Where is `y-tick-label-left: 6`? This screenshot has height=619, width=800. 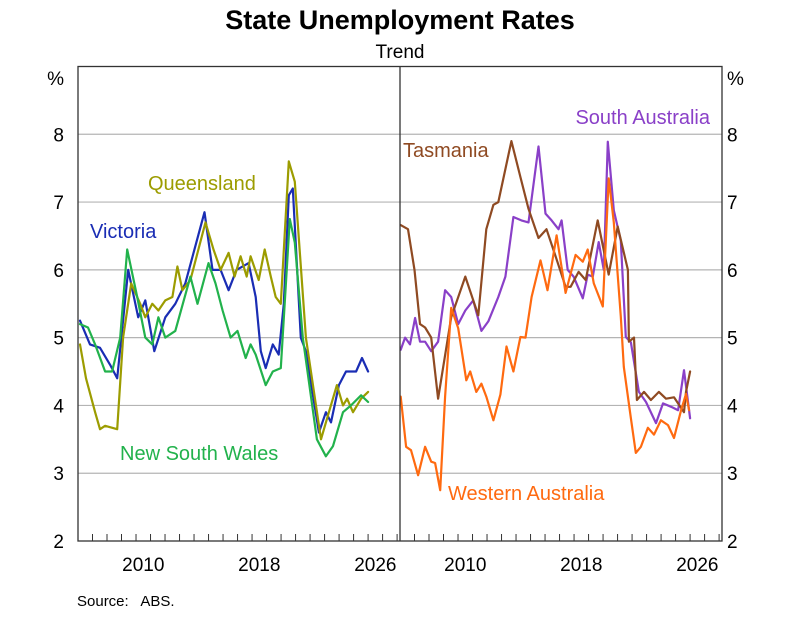
y-tick-label-left: 6 is located at coordinates (58, 271).